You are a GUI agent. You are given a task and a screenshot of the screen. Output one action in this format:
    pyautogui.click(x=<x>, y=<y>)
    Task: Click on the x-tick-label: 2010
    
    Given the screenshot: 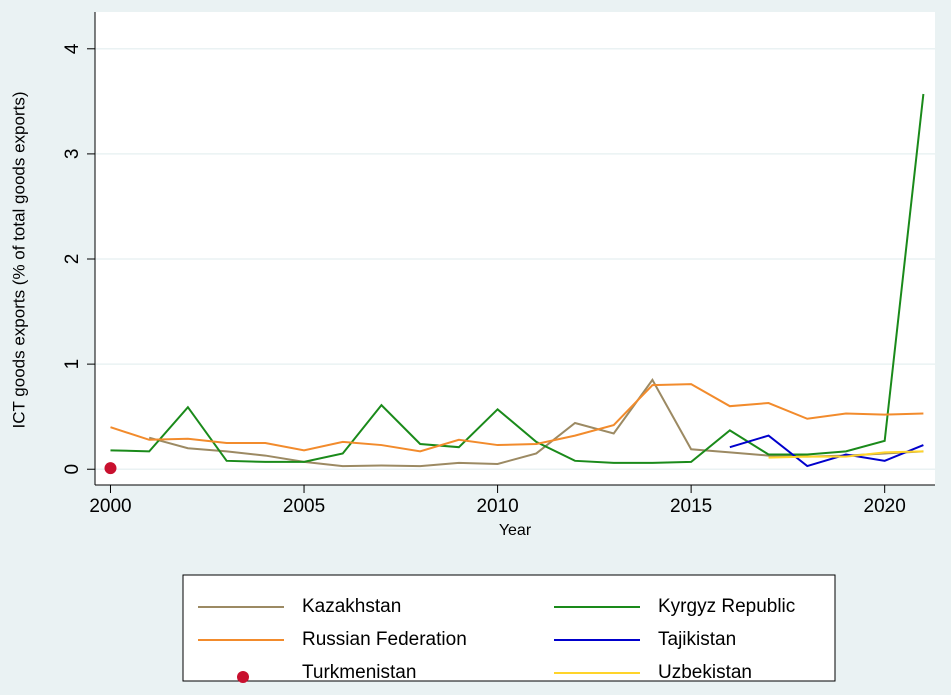 What is the action you would take?
    pyautogui.click(x=497, y=506)
    